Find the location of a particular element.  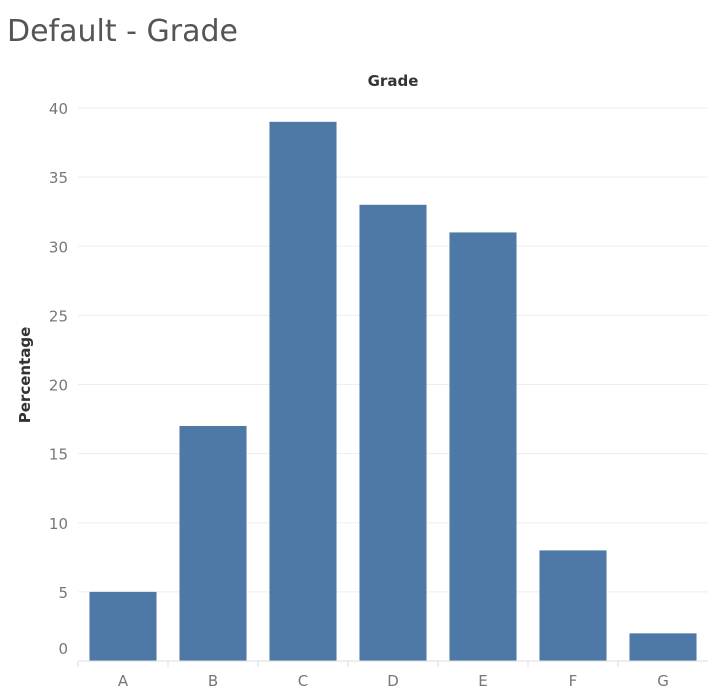

bar-e is located at coordinates (483, 447).